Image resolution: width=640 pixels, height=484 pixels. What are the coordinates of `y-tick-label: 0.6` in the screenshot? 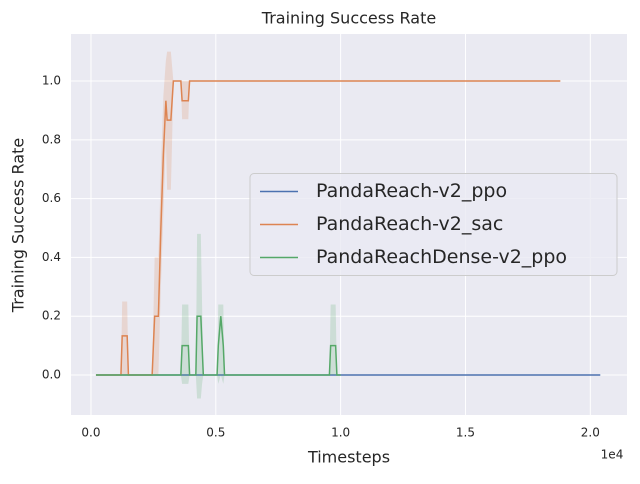 It's located at (51, 198).